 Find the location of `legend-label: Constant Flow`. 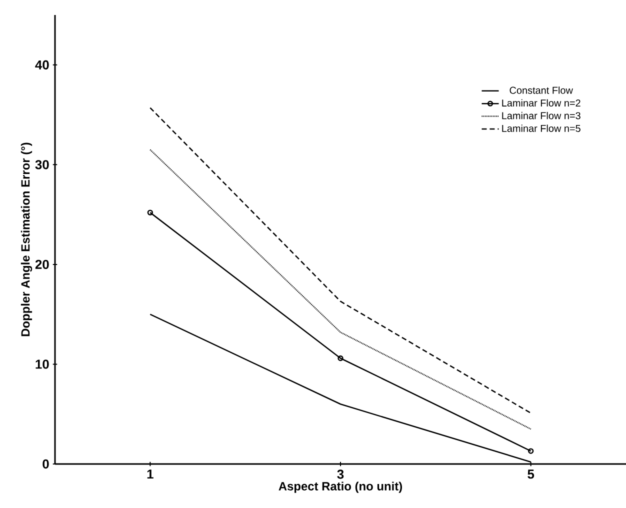

legend-label: Constant Flow is located at coordinates (541, 90).